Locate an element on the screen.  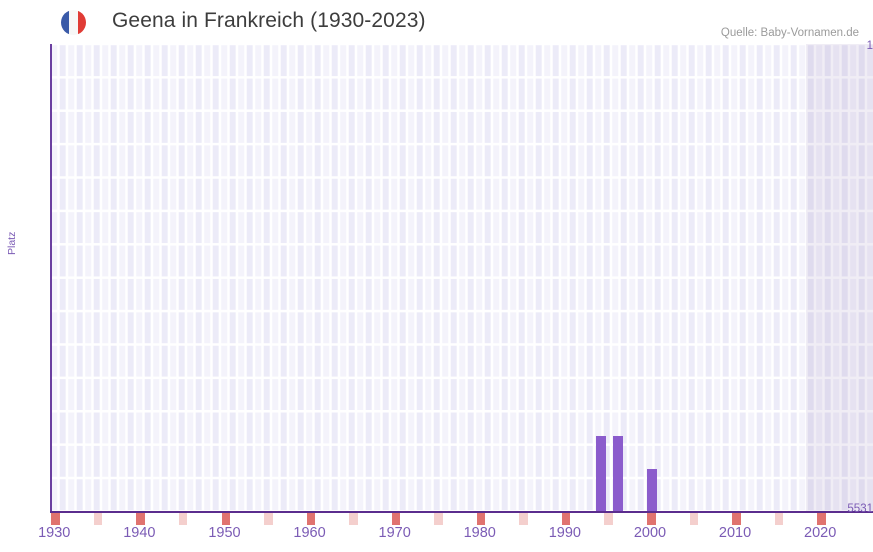
x-tick-mark-1945 is located at coordinates (183, 519).